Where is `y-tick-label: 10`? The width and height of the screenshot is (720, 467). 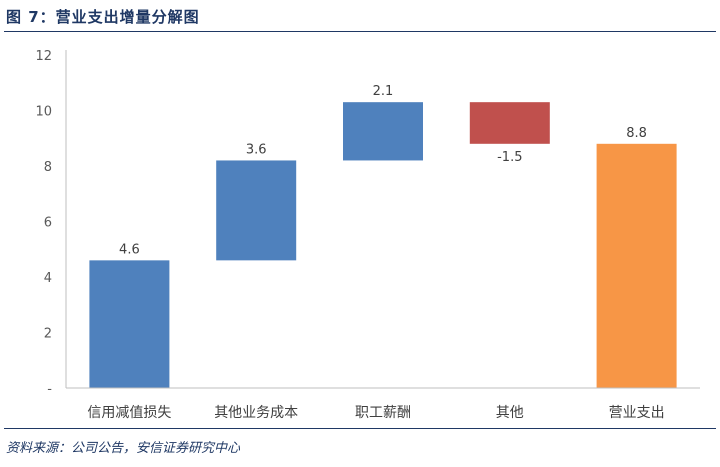
y-tick-label: 10 is located at coordinates (43, 112).